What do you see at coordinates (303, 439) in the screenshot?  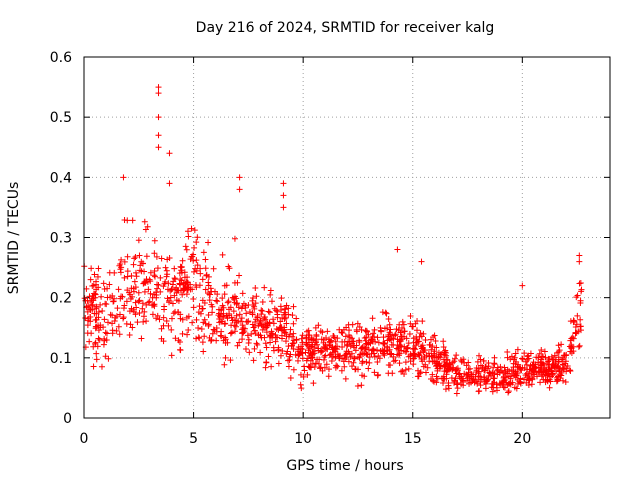 I see `x-tick-label: 10` at bounding box center [303, 439].